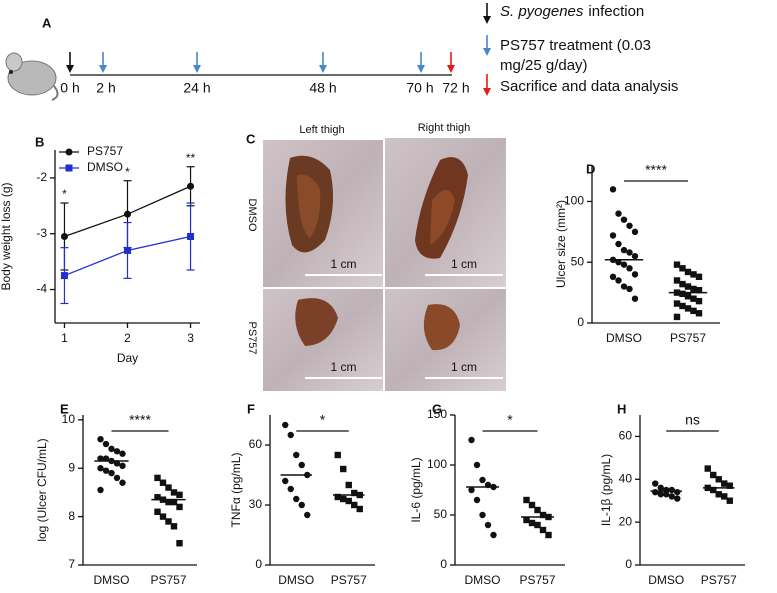 This screenshot has width=777, height=593. Describe the element at coordinates (322, 88) in the screenshot. I see `time-label: 48 h` at that location.